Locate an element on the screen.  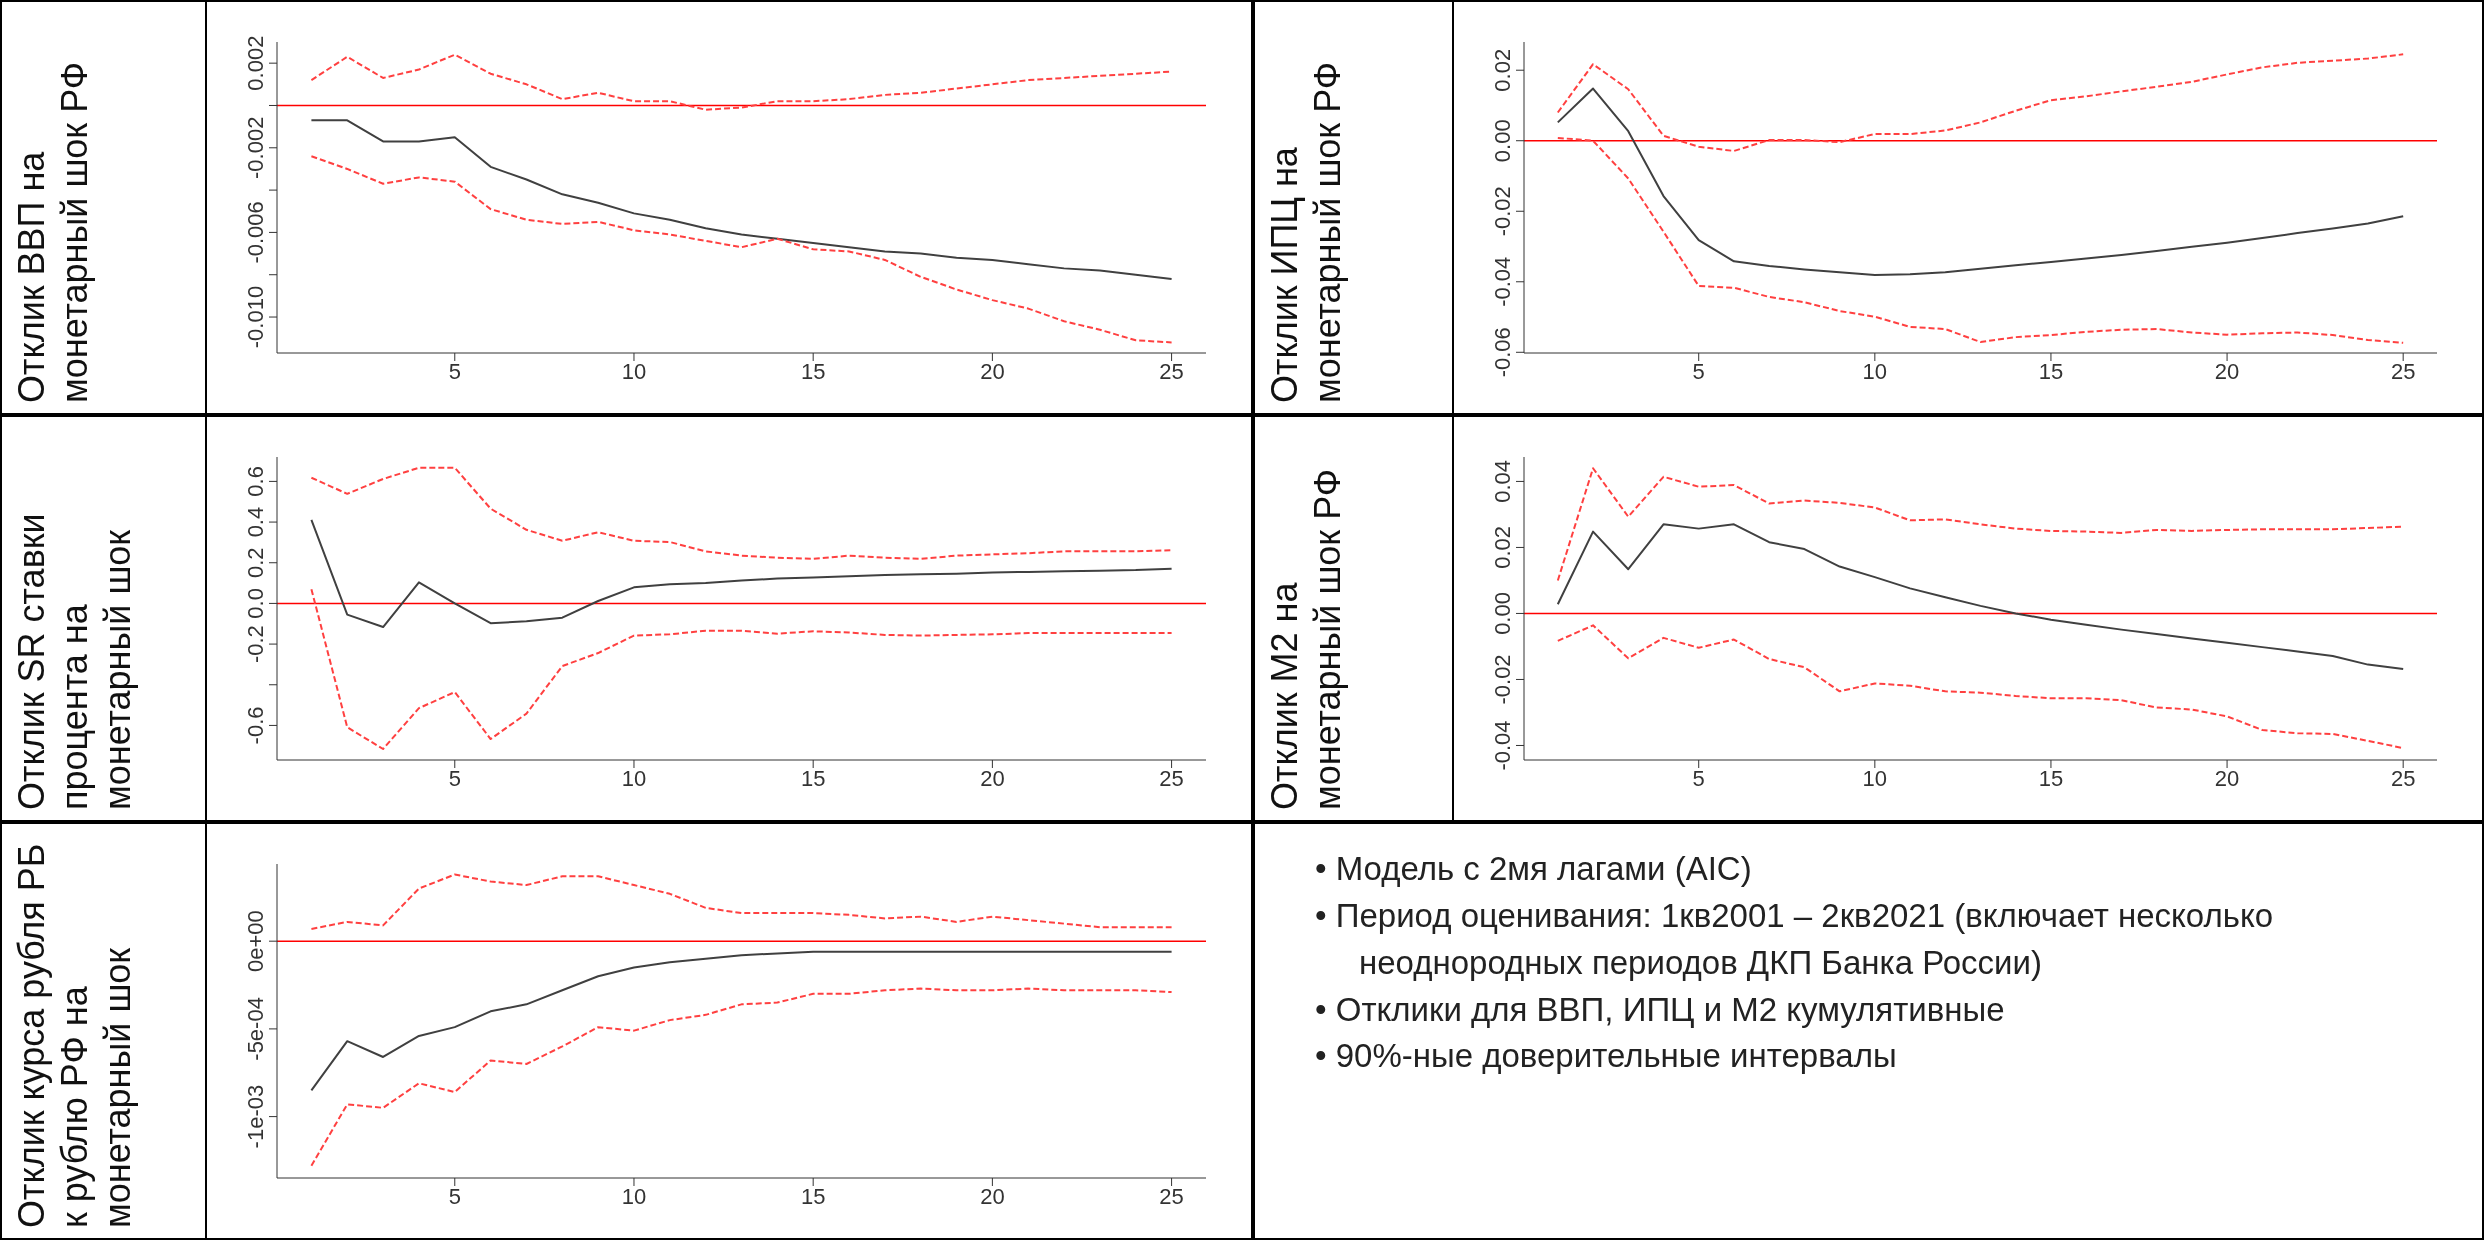
y-tick-label: 0.4 is located at coordinates (255, 522).